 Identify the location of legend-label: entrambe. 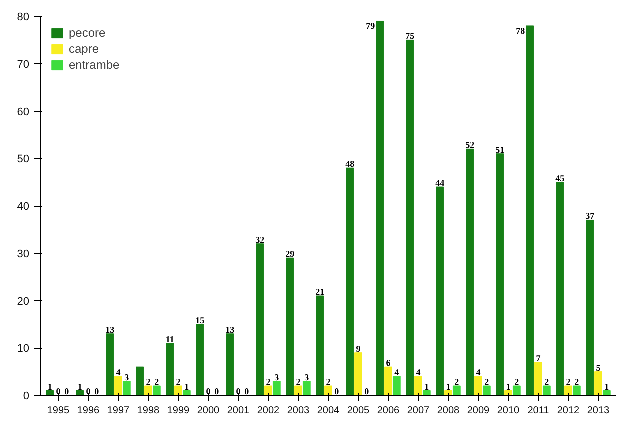
(94, 65).